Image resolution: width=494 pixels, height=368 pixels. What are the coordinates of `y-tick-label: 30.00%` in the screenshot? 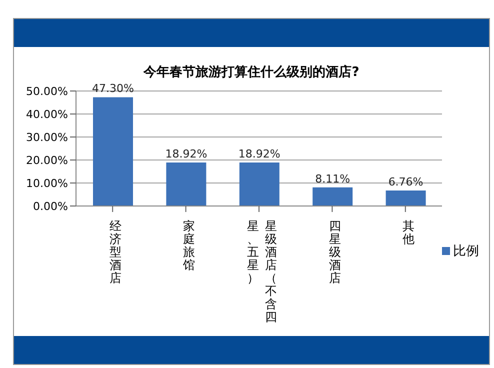 It's located at (47, 137).